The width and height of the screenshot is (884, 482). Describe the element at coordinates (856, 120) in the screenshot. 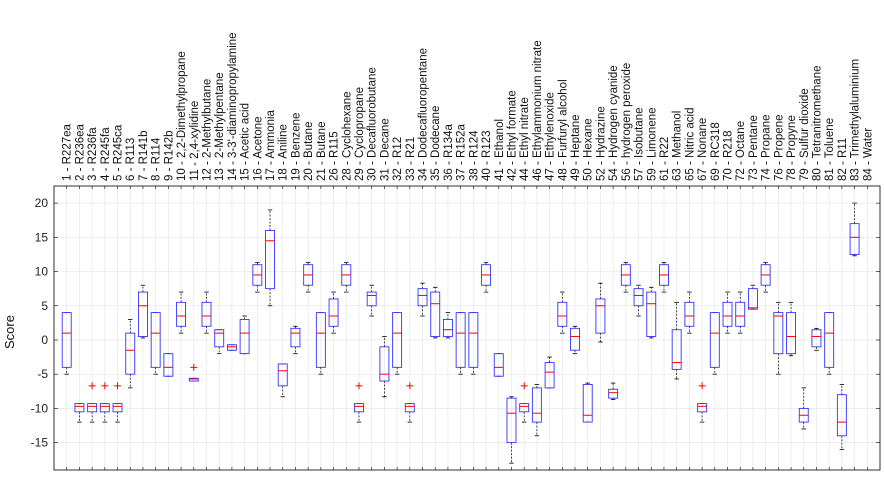

I see `x-category-label: 83 - Trimethylaluminium` at that location.